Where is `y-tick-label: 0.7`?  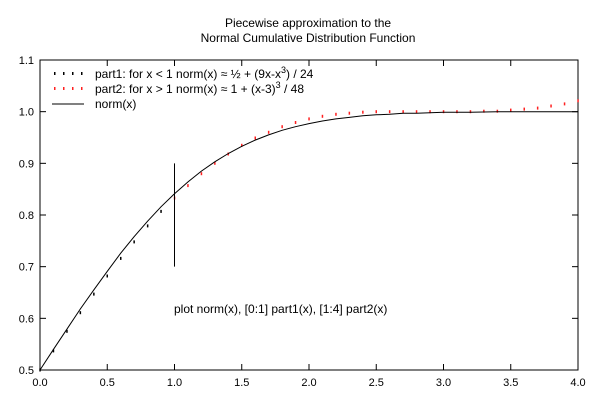 y-tick-label: 0.7 is located at coordinates (26, 268).